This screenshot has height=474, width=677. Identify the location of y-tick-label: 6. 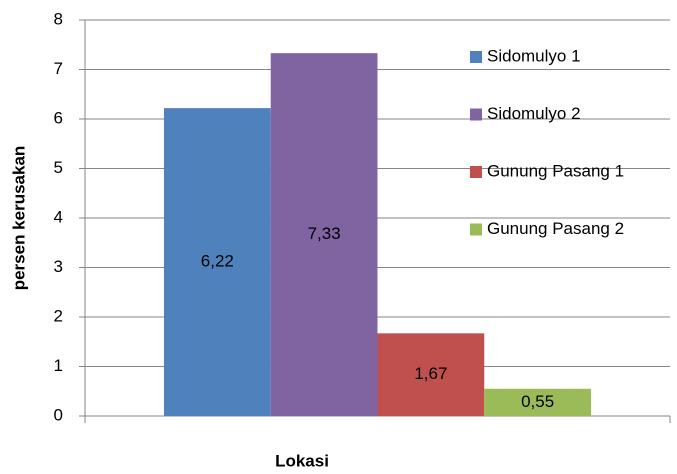
(58, 117).